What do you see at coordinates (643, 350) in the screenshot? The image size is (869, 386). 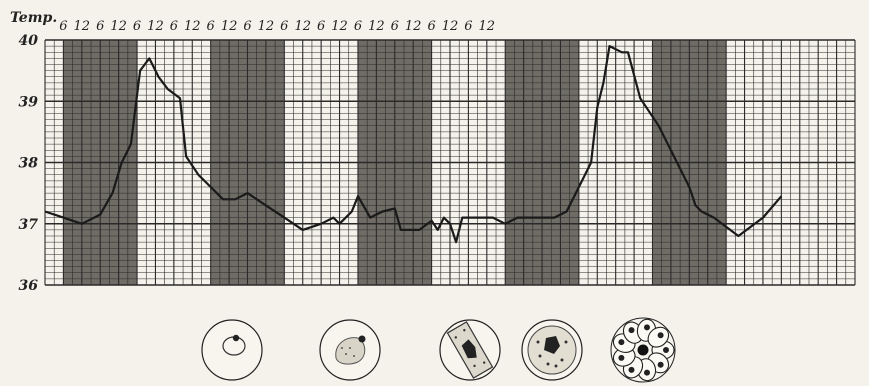 I see `rosette-merozoites-icon` at bounding box center [643, 350].